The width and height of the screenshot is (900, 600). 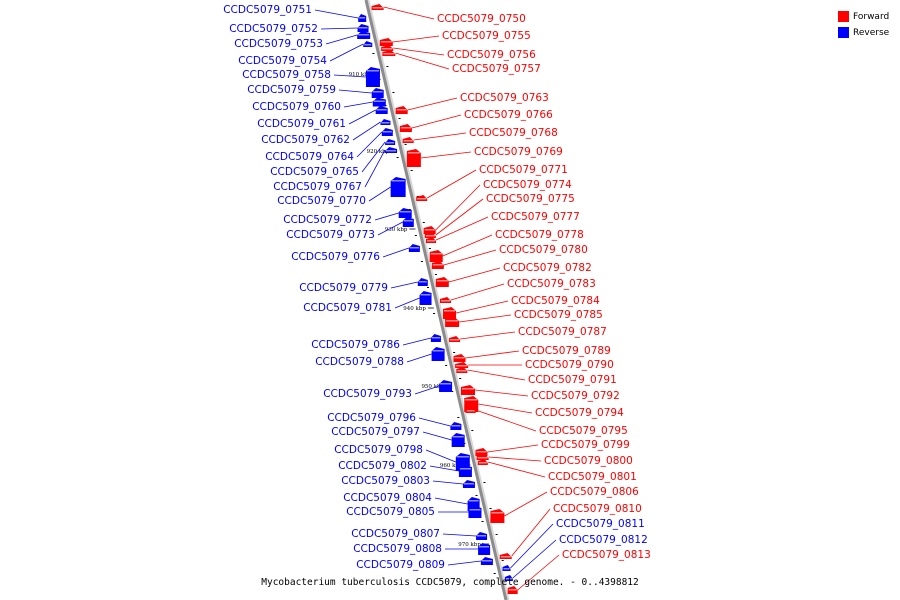 What do you see at coordinates (871, 32) in the screenshot?
I see `legend-label-reverse: Reverse` at bounding box center [871, 32].